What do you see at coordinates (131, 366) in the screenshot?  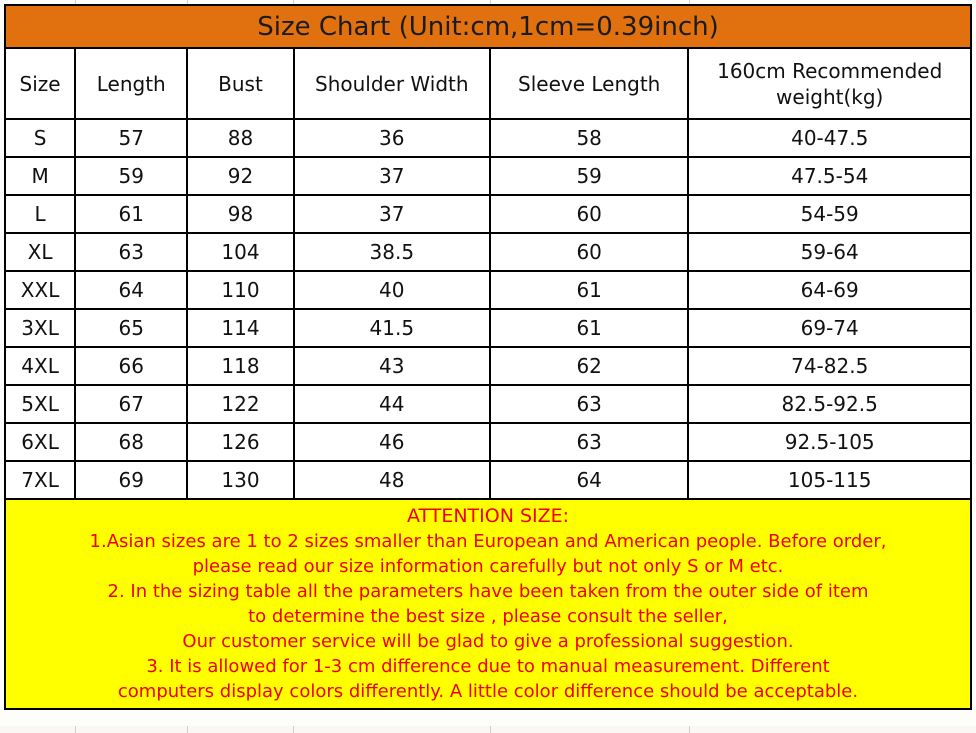 I see `table-cell: 66` at bounding box center [131, 366].